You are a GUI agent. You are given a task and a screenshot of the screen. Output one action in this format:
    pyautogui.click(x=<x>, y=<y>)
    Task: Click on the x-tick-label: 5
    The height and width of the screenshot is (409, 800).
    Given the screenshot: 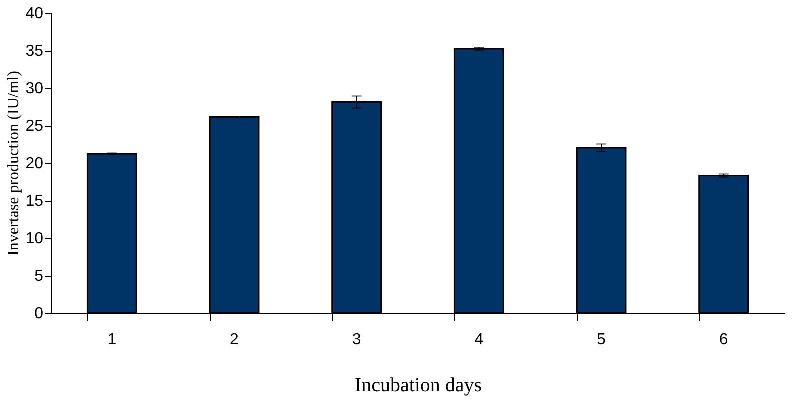 What is the action you would take?
    pyautogui.click(x=601, y=340)
    